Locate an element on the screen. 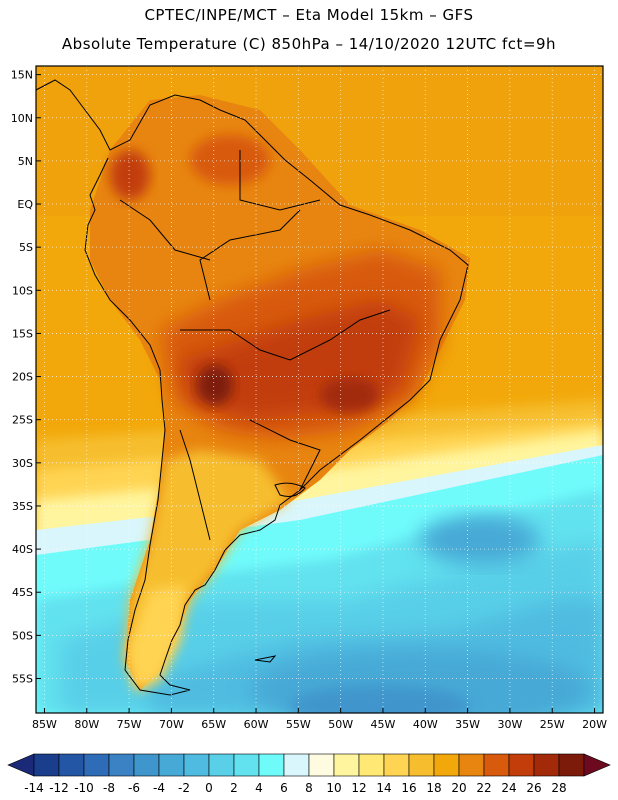 This screenshot has height=800, width=618. lat-label: 5S is located at coordinates (26, 247).